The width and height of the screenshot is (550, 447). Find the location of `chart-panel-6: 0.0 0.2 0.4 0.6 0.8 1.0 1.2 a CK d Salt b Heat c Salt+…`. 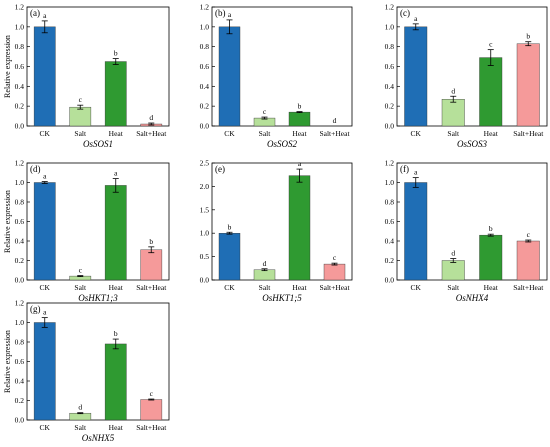

chart-panel-6: 0.0 0.2 0.4 0.6 0.8 1.0 1.2 a CK d Salt b Heat c Salt+… is located at coordinates (466, 231).